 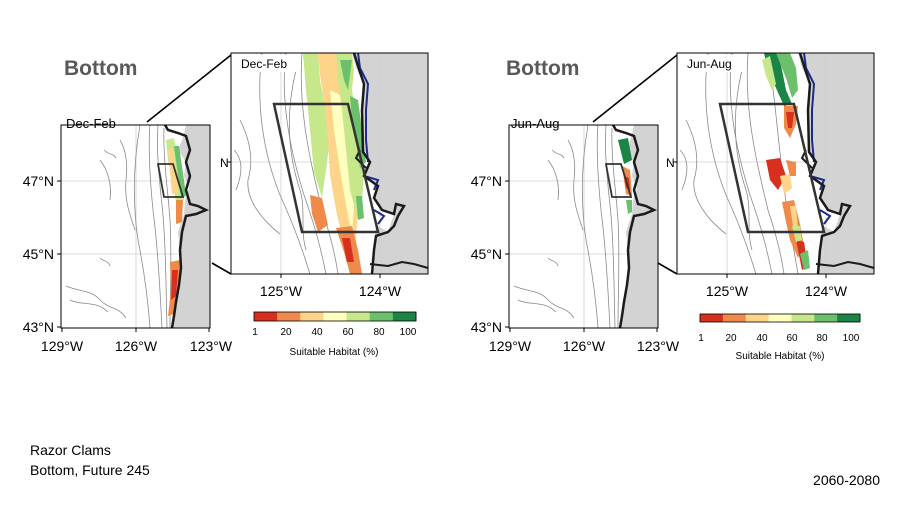 What do you see at coordinates (90, 470) in the screenshot?
I see `scenario-label: Bottom, Future 245` at bounding box center [90, 470].